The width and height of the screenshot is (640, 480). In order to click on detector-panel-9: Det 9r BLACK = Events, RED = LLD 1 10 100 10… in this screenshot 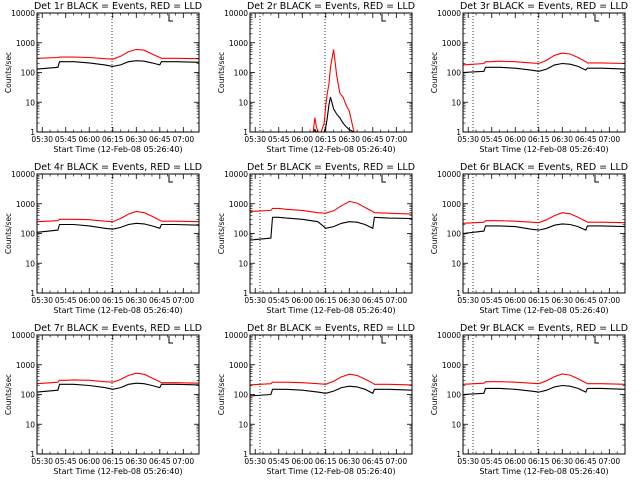, I will do `click(529, 399)`.